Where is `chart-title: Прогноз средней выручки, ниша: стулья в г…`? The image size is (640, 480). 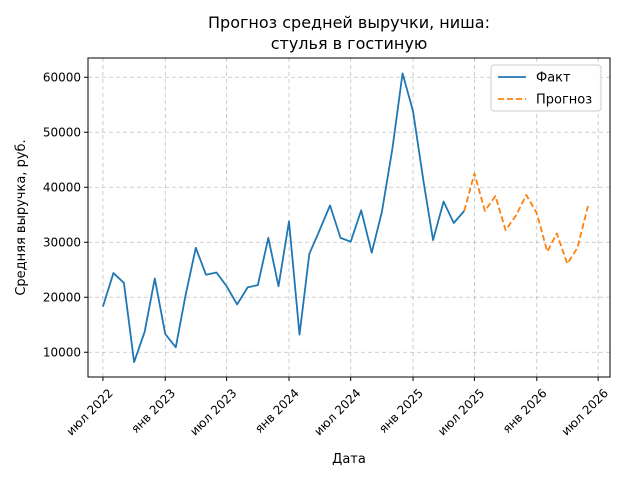 chart-title: Прогноз средней выручки, ниша: стулья в г… is located at coordinates (349, 33).